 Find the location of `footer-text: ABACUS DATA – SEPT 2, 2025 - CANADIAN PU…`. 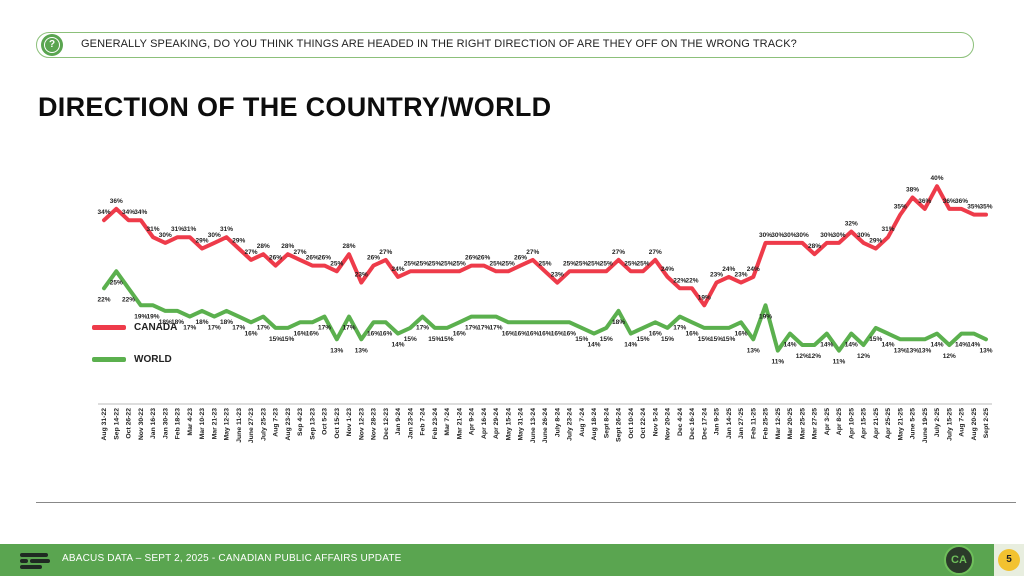

footer-text: ABACUS DATA – SEPT 2, 2025 - CANADIAN PU… is located at coordinates (232, 558).